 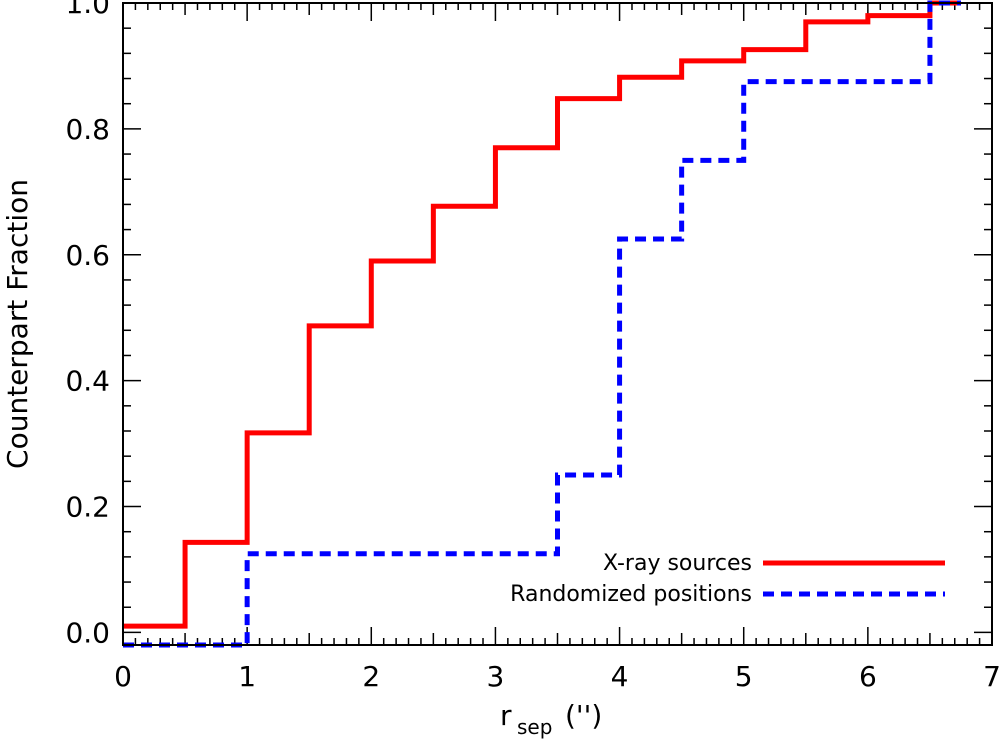 I want to click on y-tick-label: 0.4, so click(x=87, y=381).